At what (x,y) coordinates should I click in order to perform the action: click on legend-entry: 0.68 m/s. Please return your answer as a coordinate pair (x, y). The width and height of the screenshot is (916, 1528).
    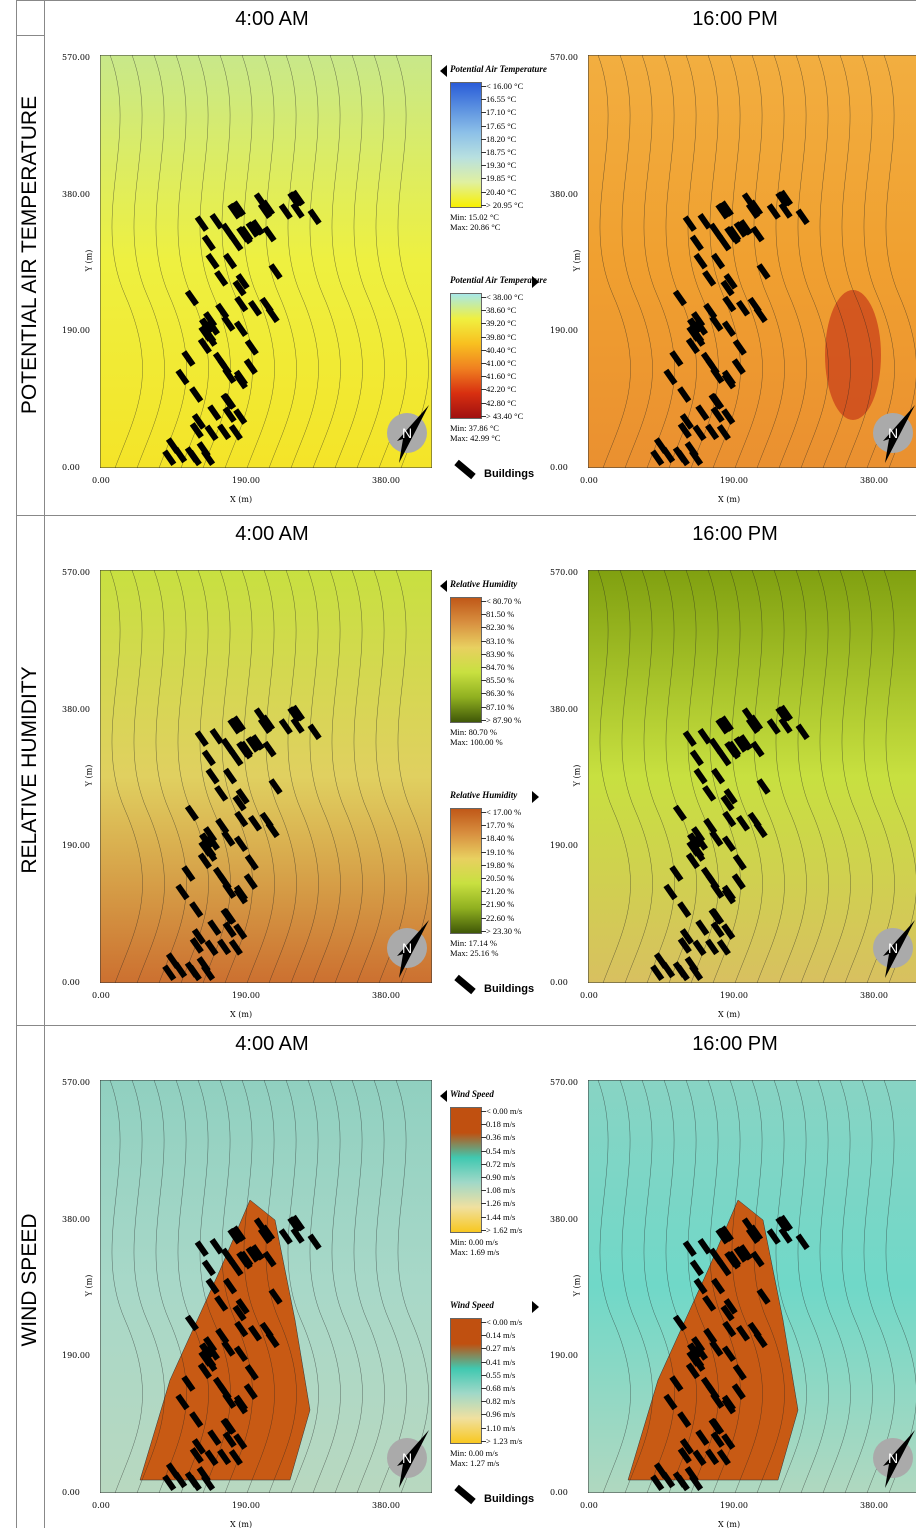
    Looking at the image, I should click on (501, 1388).